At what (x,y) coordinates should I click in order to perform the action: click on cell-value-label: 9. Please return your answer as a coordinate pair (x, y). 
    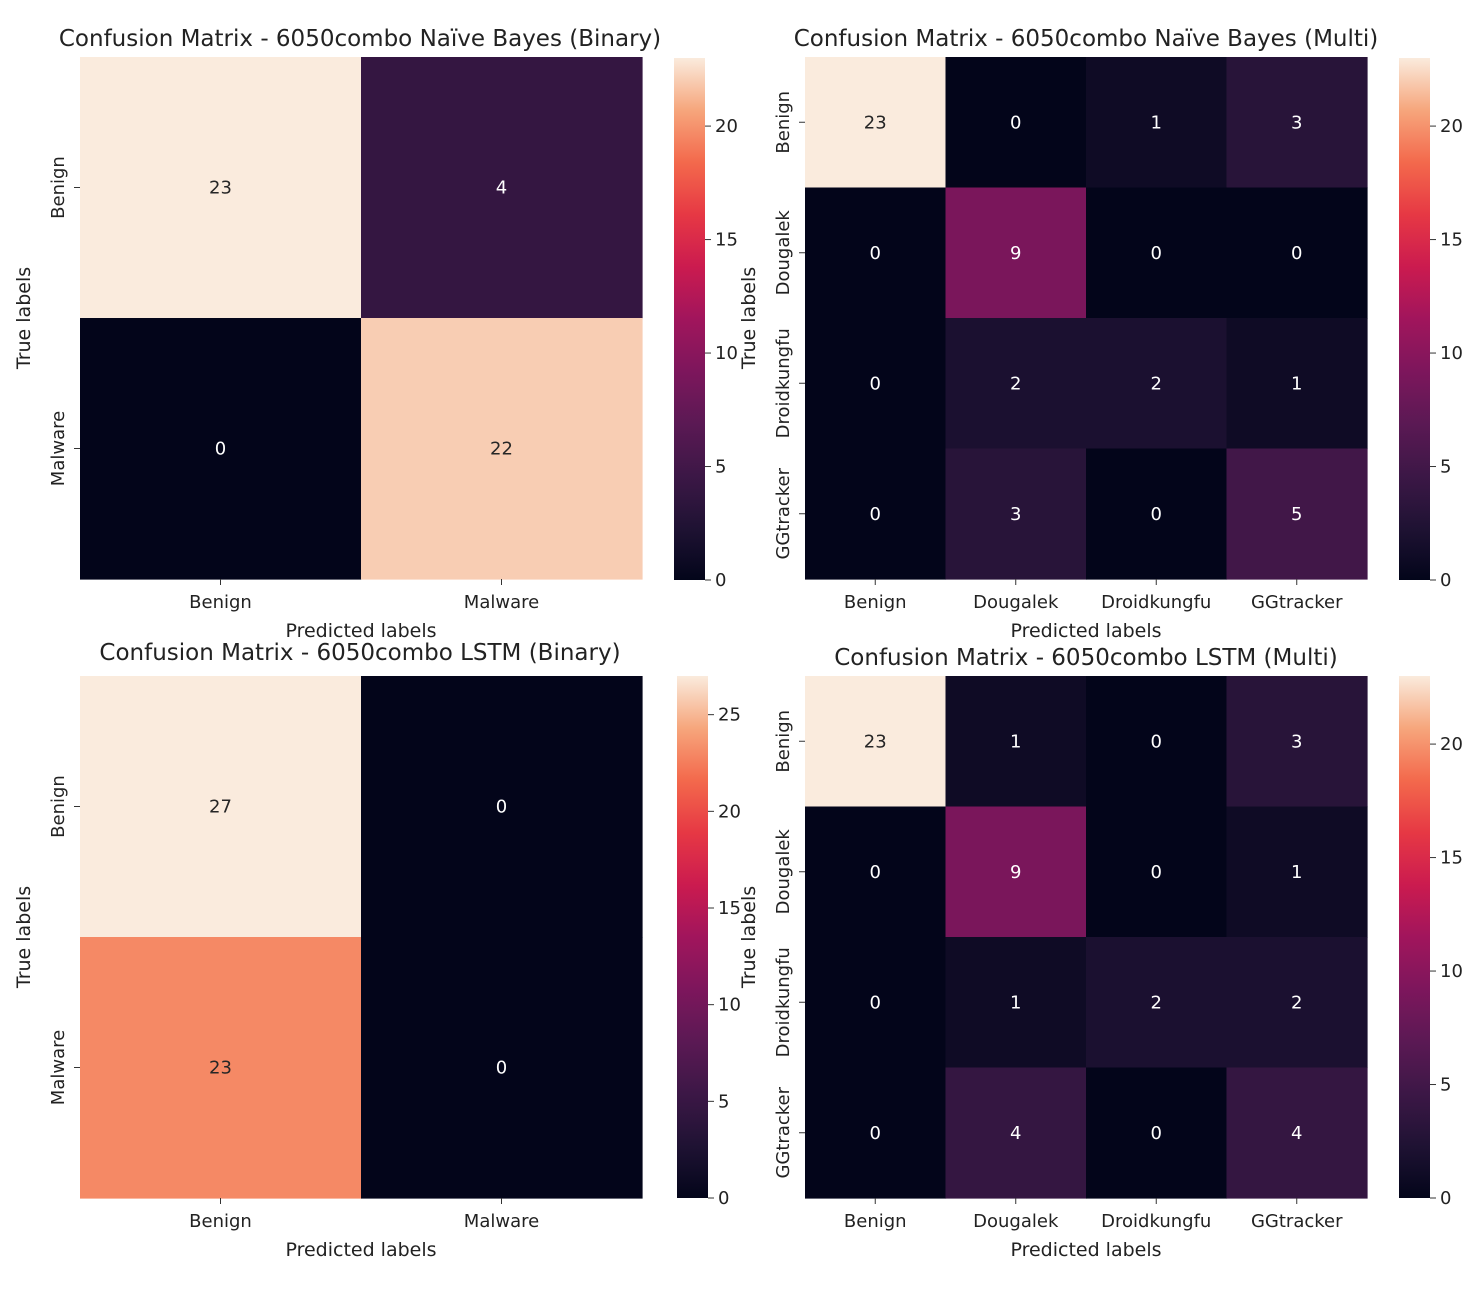
    Looking at the image, I should click on (1015, 253).